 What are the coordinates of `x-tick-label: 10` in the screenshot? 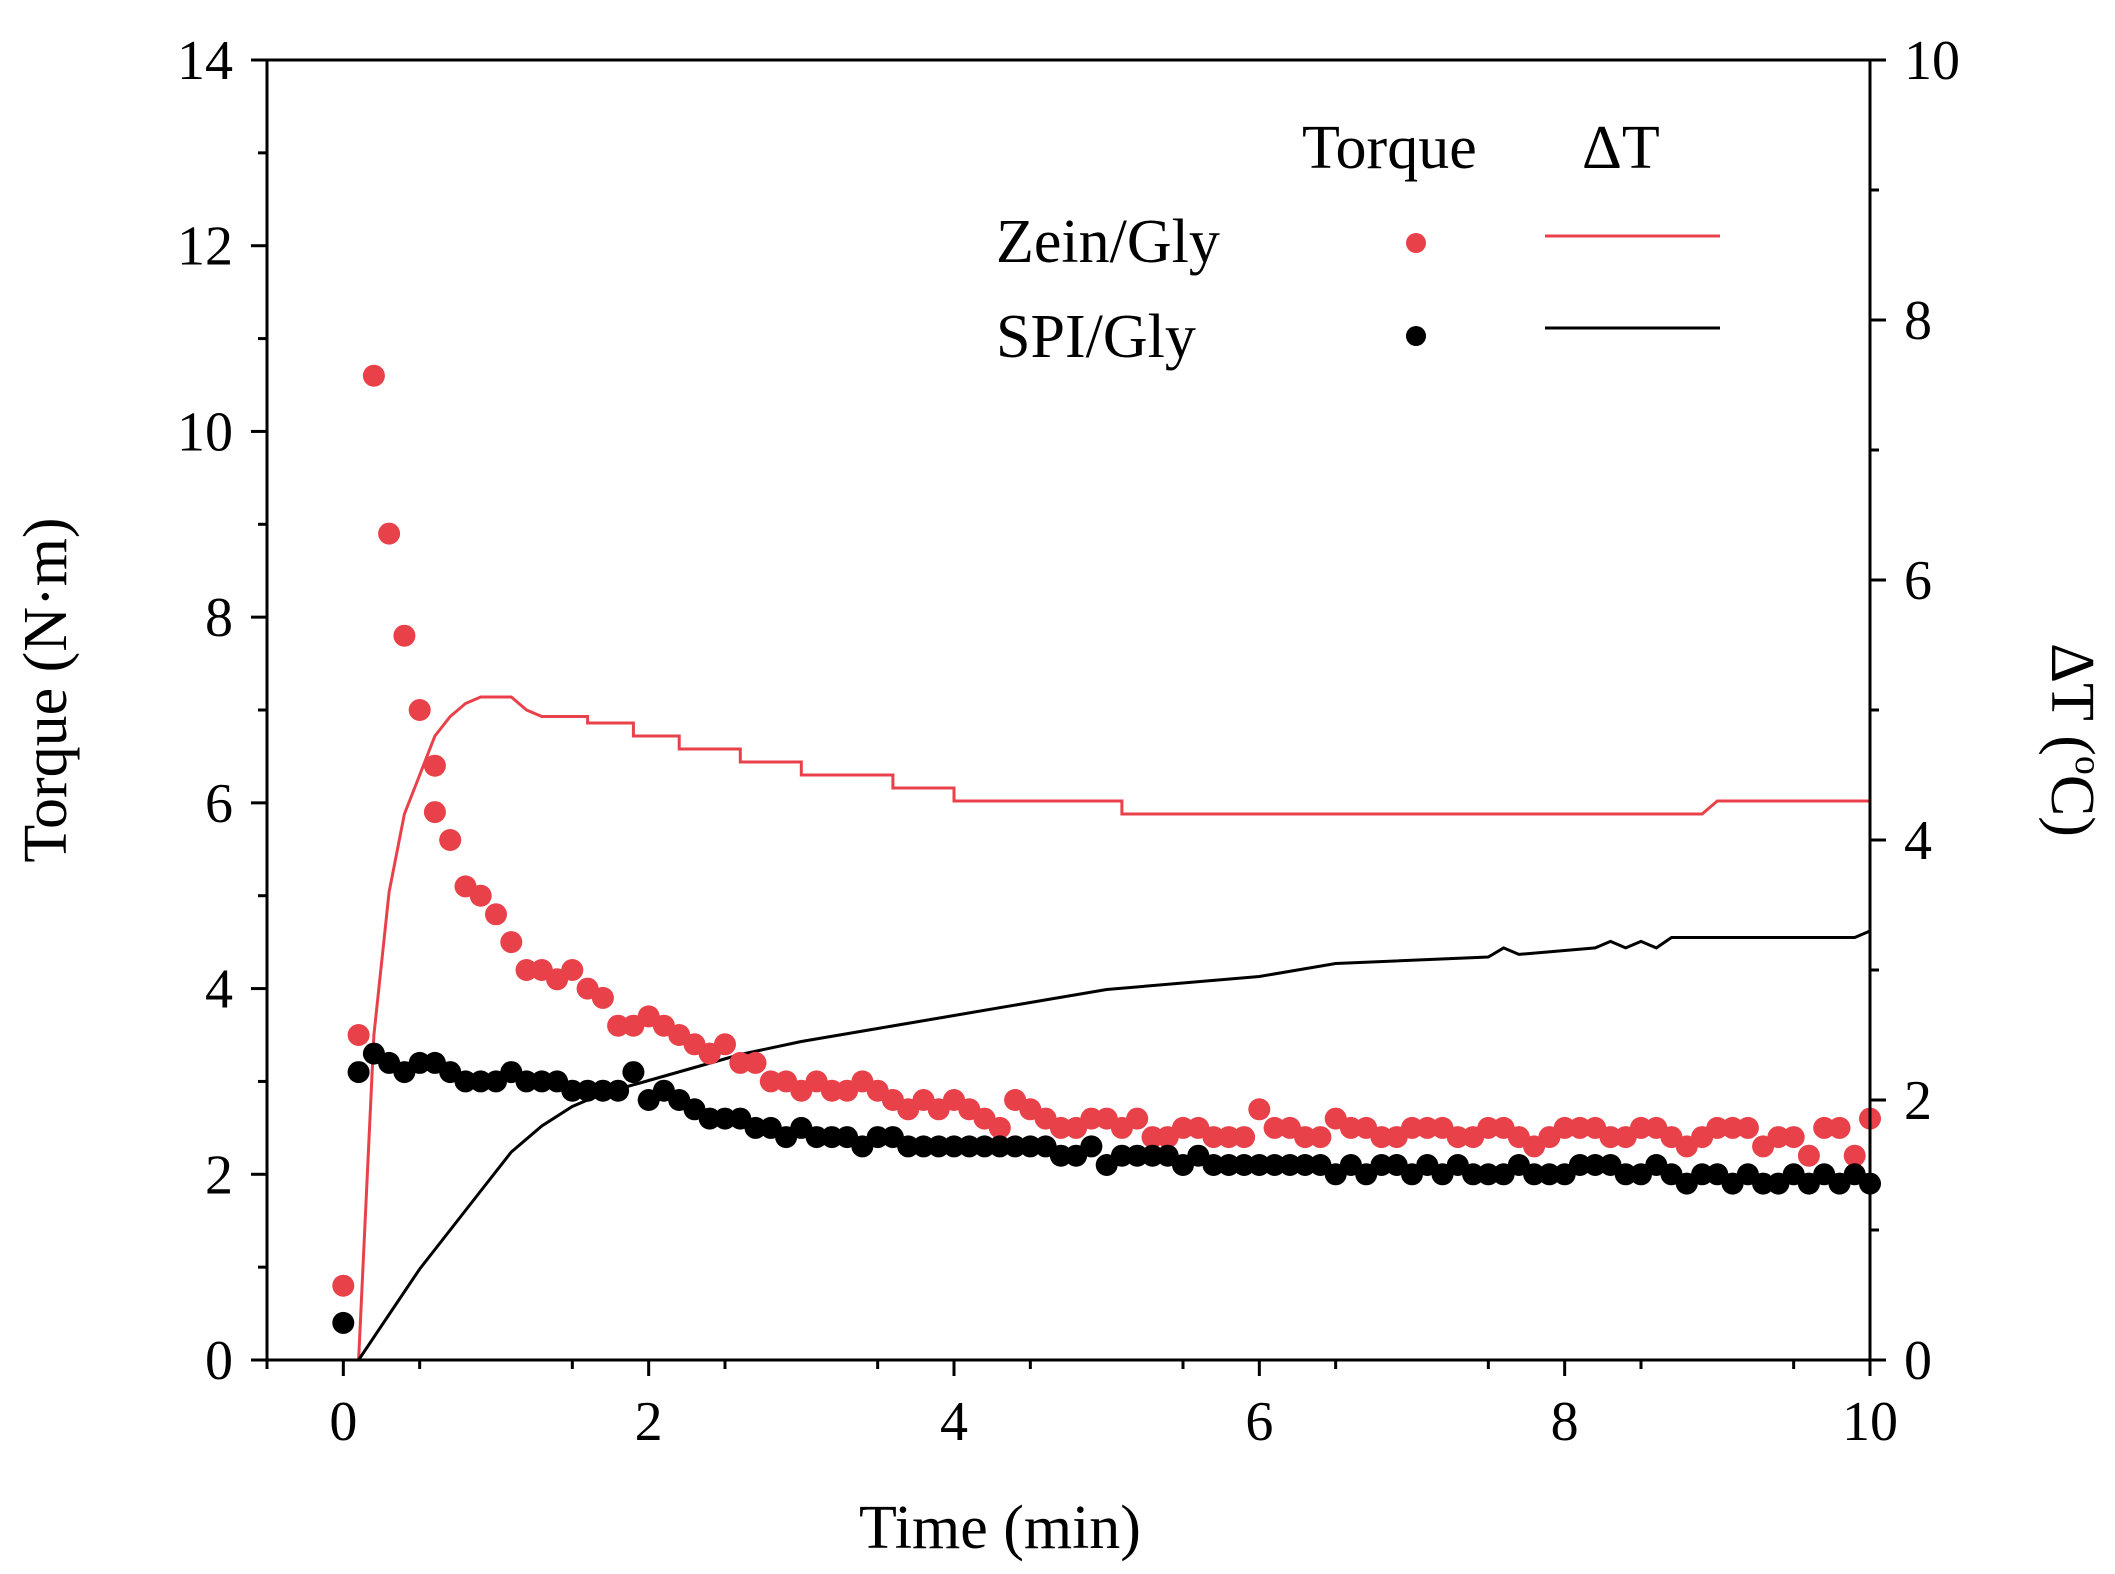 It's located at (1870, 1422).